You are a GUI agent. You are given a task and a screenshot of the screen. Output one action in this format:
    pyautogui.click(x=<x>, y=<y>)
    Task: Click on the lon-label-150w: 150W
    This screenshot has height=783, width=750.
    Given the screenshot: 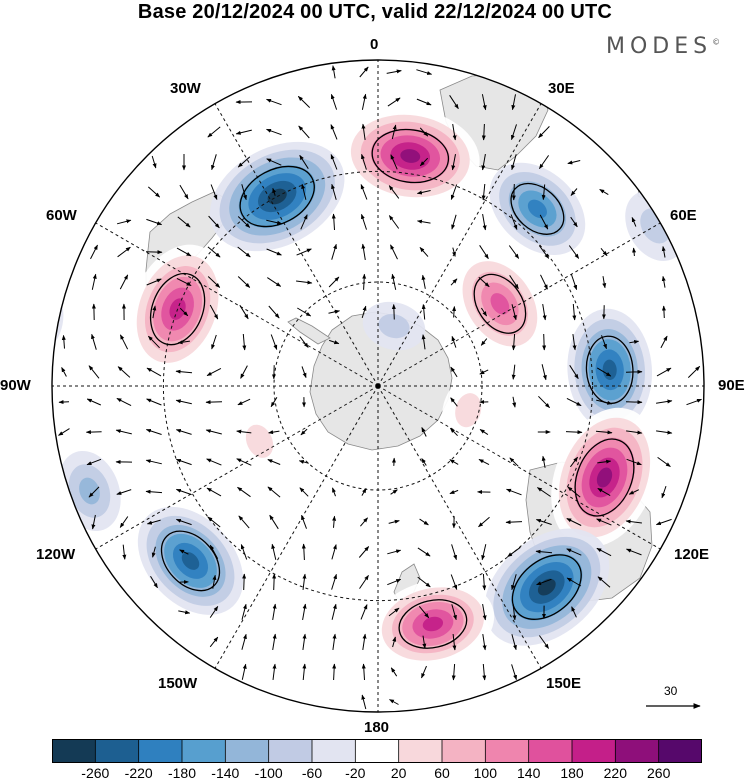 What is the action you would take?
    pyautogui.click(x=178, y=683)
    